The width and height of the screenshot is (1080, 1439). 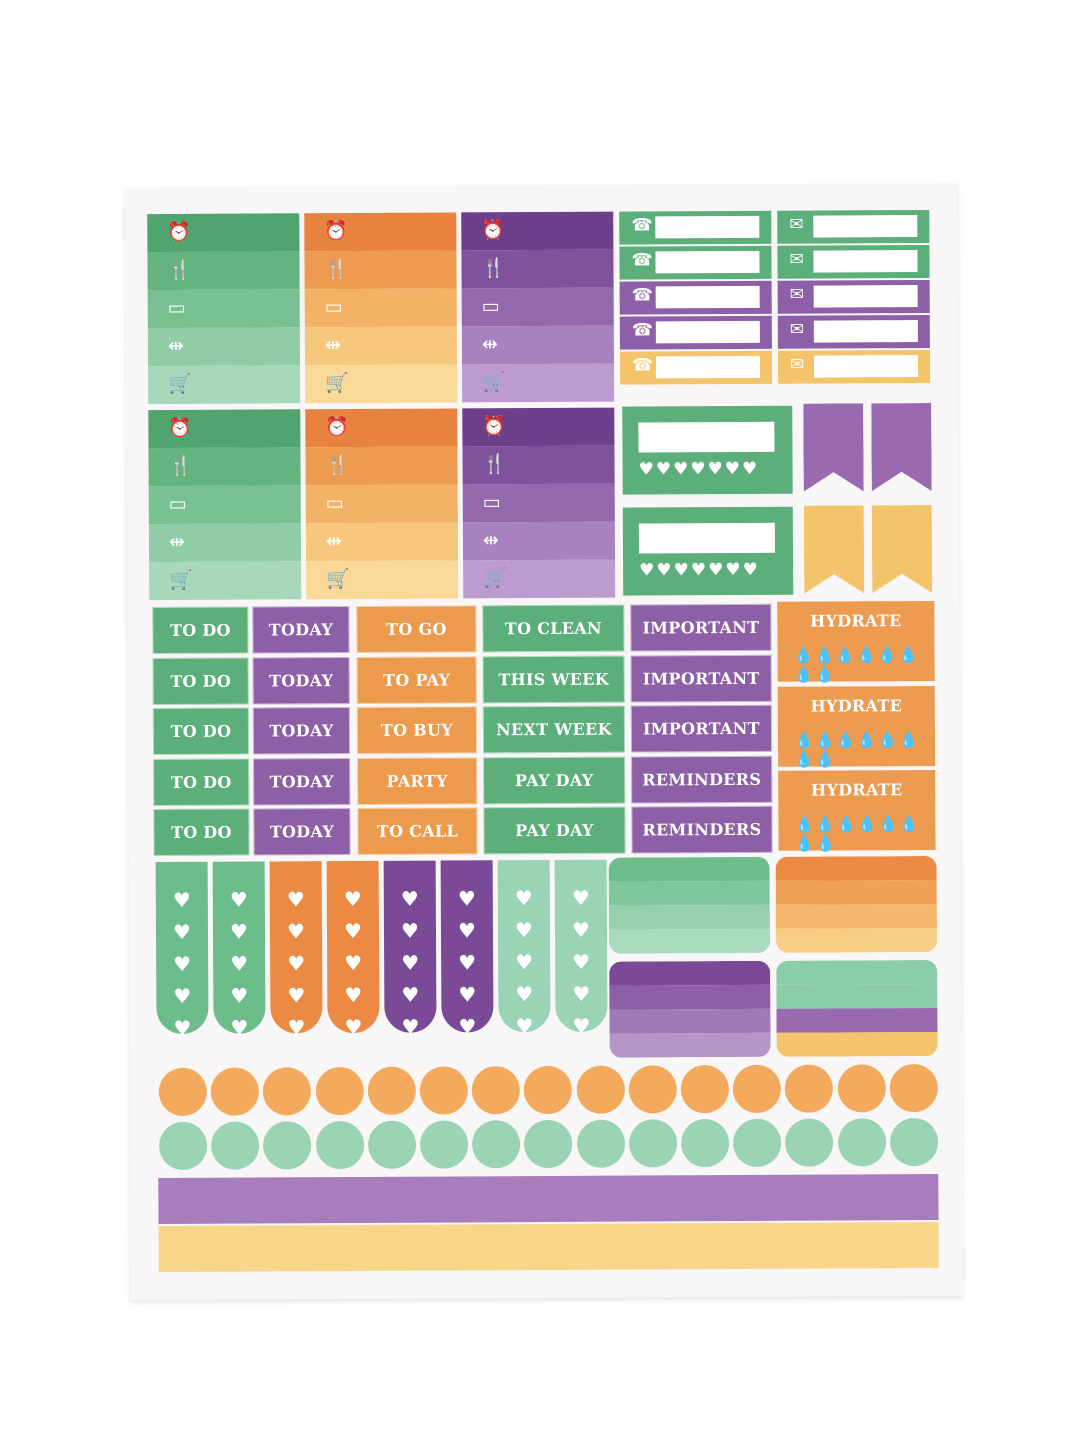 What do you see at coordinates (689, 905) in the screenshot?
I see `green-gradient-block` at bounding box center [689, 905].